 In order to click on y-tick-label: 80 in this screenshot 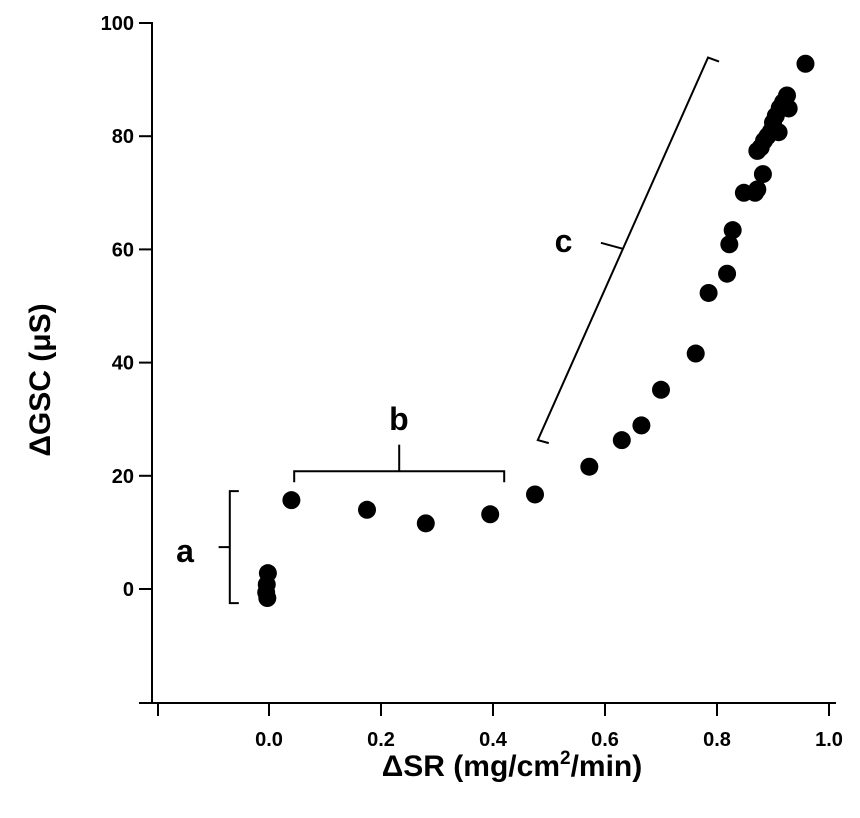, I will do `click(123, 137)`.